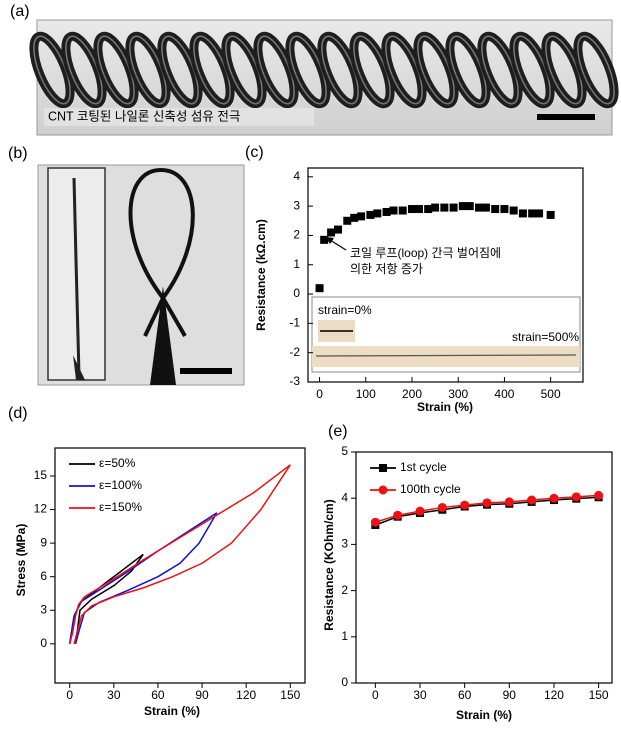  I want to click on caption: CNT 코팅된 나일론 신축성 섬유 전극, so click(144, 116).